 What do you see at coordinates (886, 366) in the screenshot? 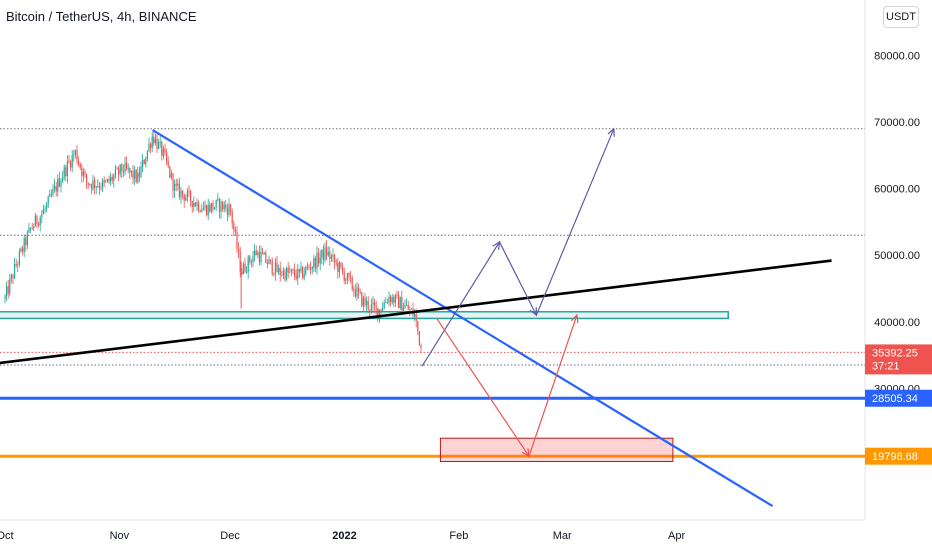
I see `bar-countdown: 37:21` at bounding box center [886, 366].